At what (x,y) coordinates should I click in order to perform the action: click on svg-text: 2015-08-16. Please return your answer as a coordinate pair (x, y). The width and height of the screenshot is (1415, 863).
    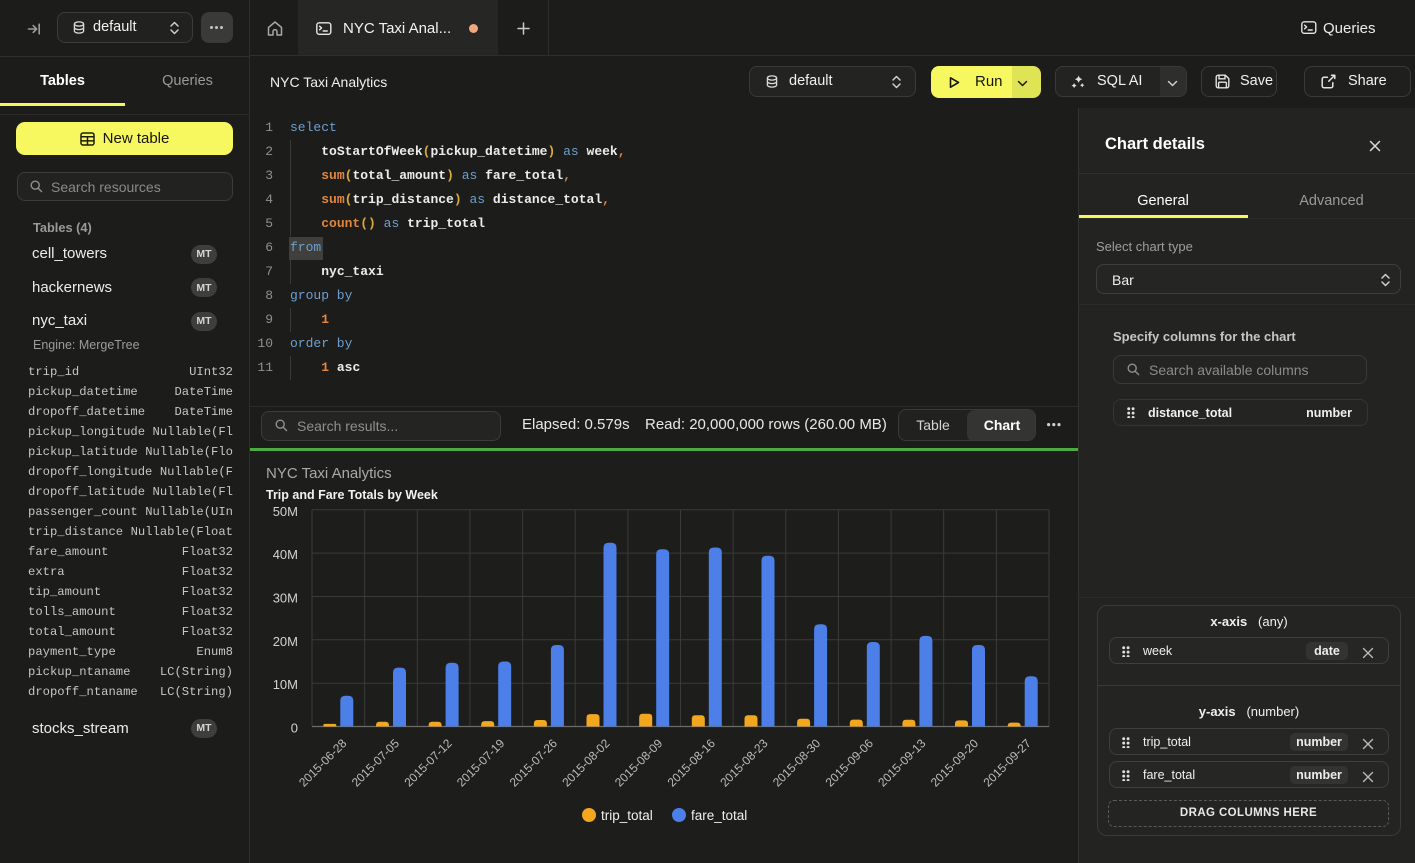
    Looking at the image, I should click on (692, 763).